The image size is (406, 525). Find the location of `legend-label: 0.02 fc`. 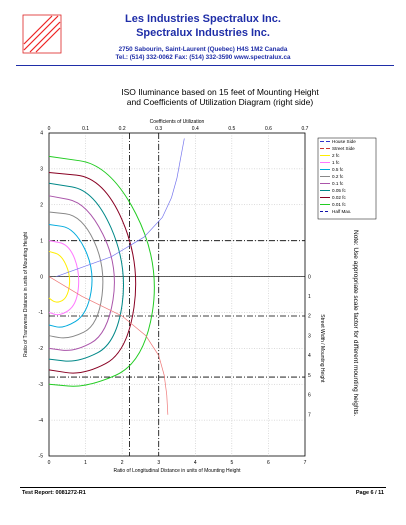

legend-label: 0.02 fc is located at coordinates (339, 197).